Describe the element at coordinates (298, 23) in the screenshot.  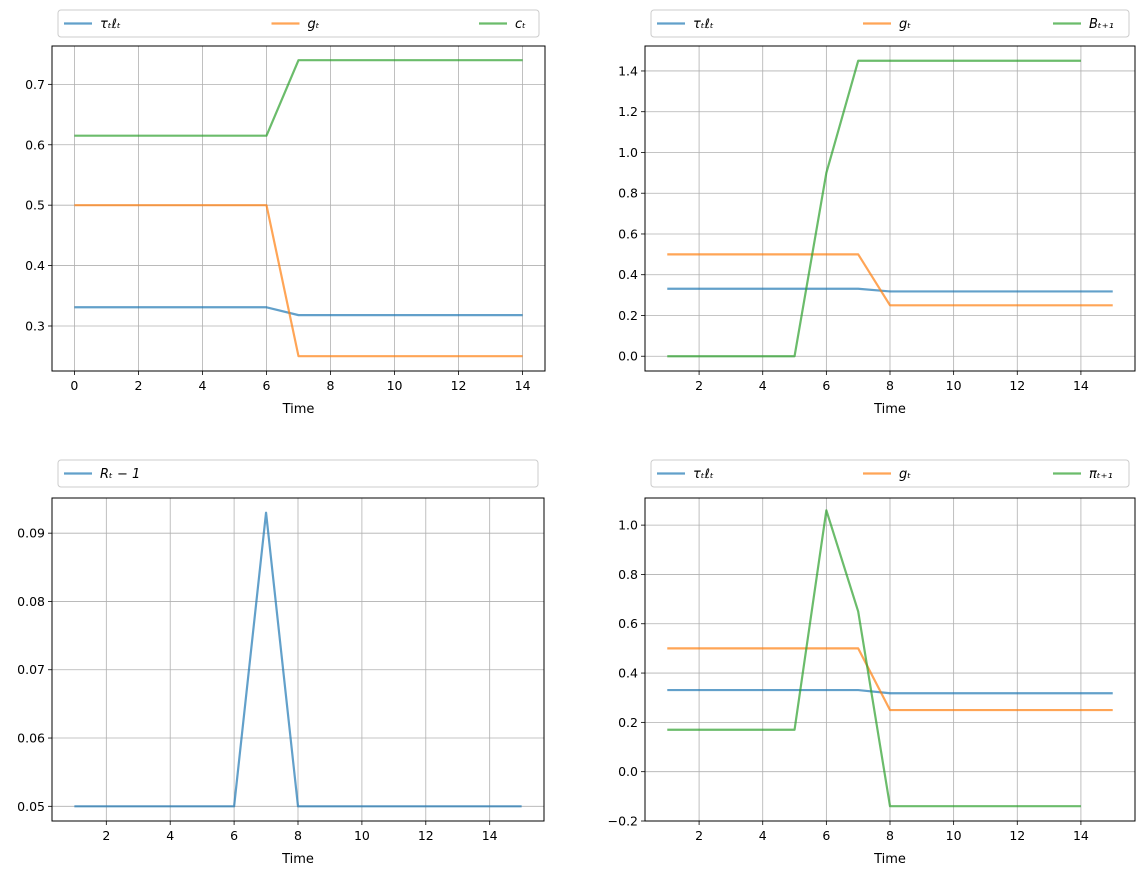
I see `legend: τₜℓₜ gₜ cₜ` at that location.